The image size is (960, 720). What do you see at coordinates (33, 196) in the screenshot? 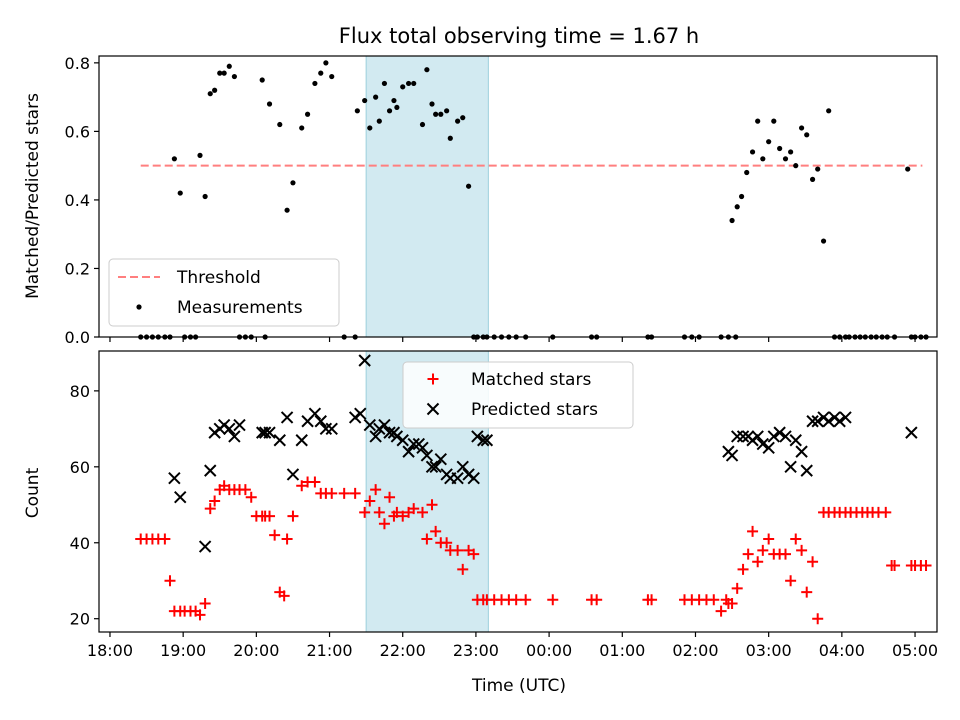
I see `top-y-axis-label: Matched/Predicted stars` at bounding box center [33, 196].